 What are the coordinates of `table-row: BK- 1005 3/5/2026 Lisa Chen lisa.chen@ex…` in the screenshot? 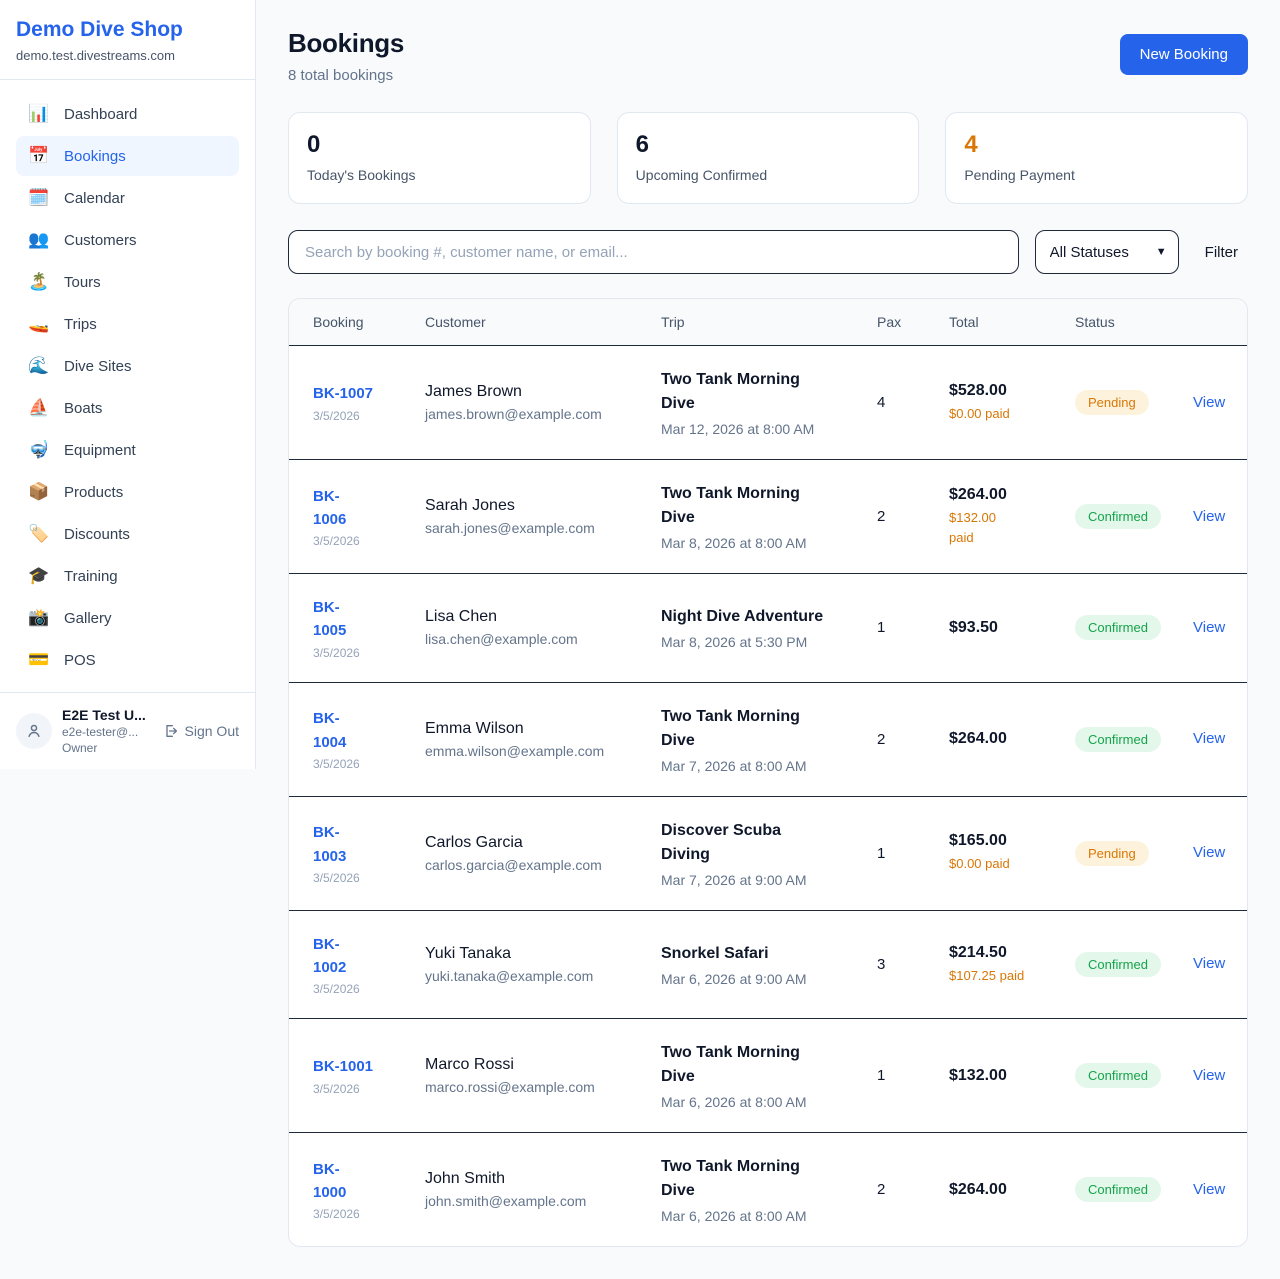 It's located at (768, 628).